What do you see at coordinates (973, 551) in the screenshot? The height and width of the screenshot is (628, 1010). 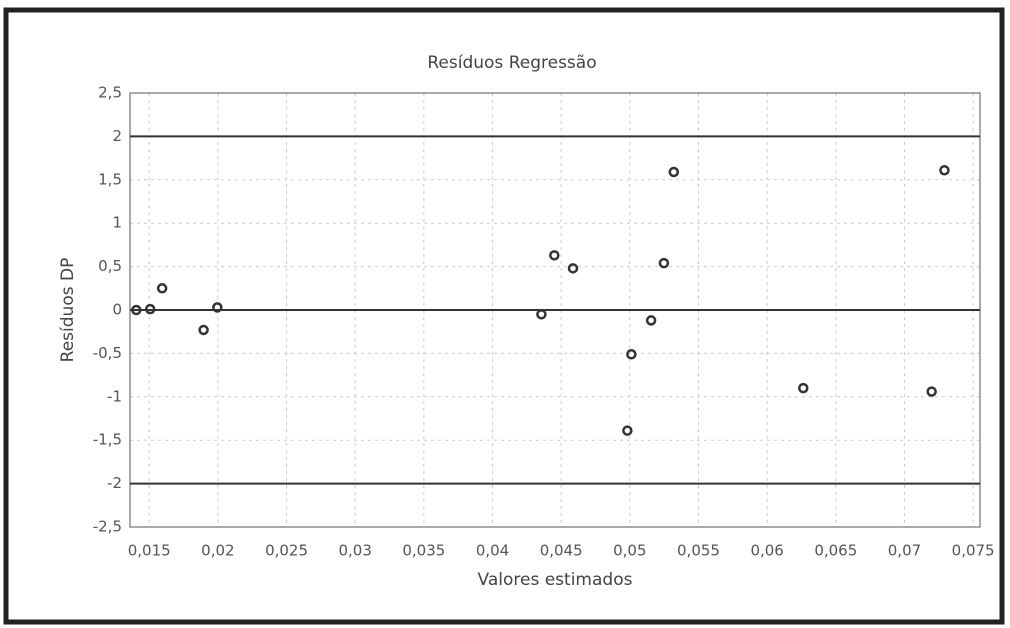 I see `x-tick-label: 0,075` at bounding box center [973, 551].